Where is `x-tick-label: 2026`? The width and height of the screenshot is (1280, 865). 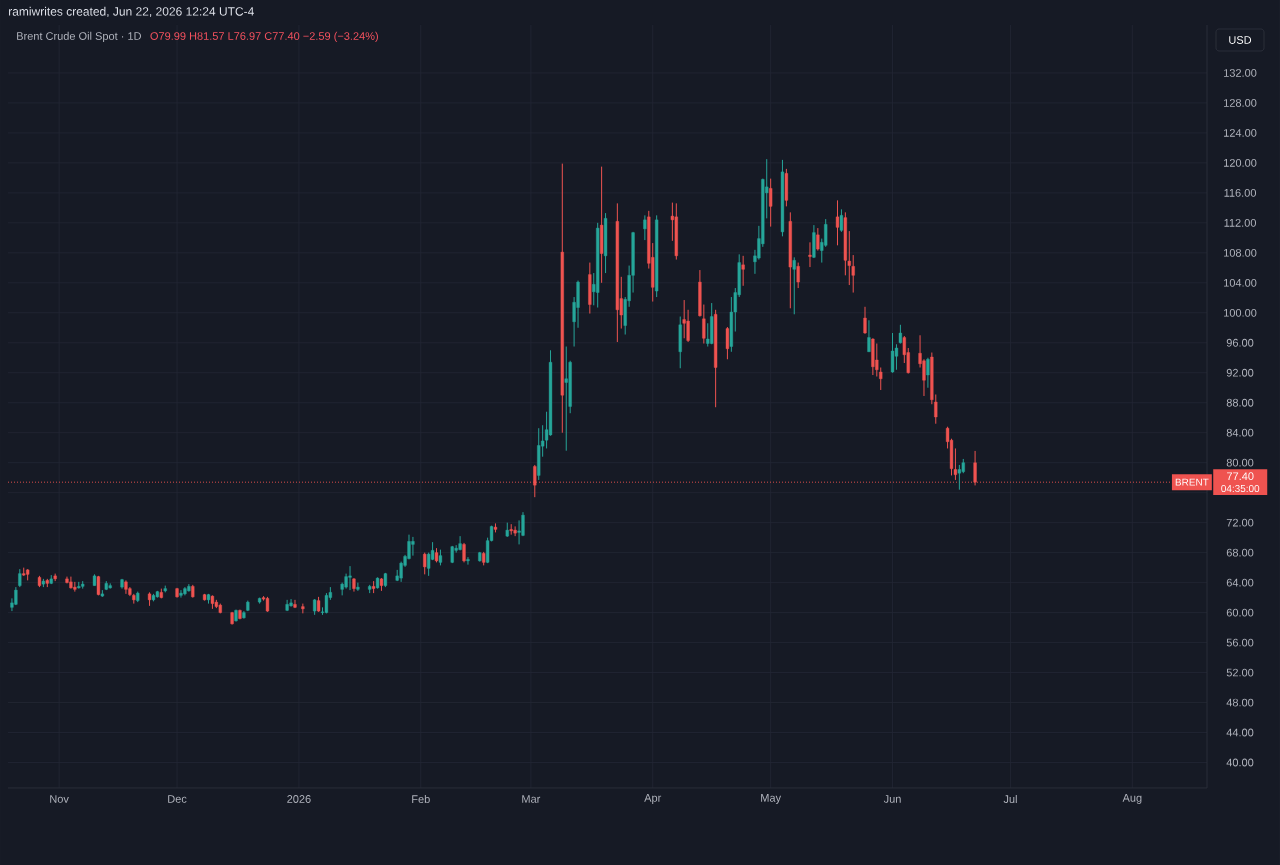 x-tick-label: 2026 is located at coordinates (299, 799).